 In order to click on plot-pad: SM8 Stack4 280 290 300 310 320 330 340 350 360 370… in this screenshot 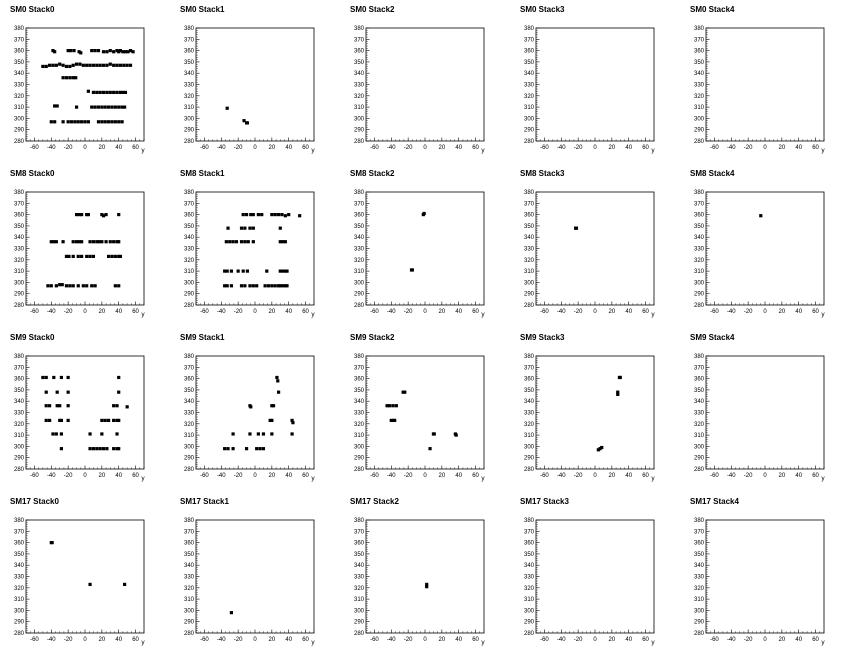, I will do `click(765, 246)`.